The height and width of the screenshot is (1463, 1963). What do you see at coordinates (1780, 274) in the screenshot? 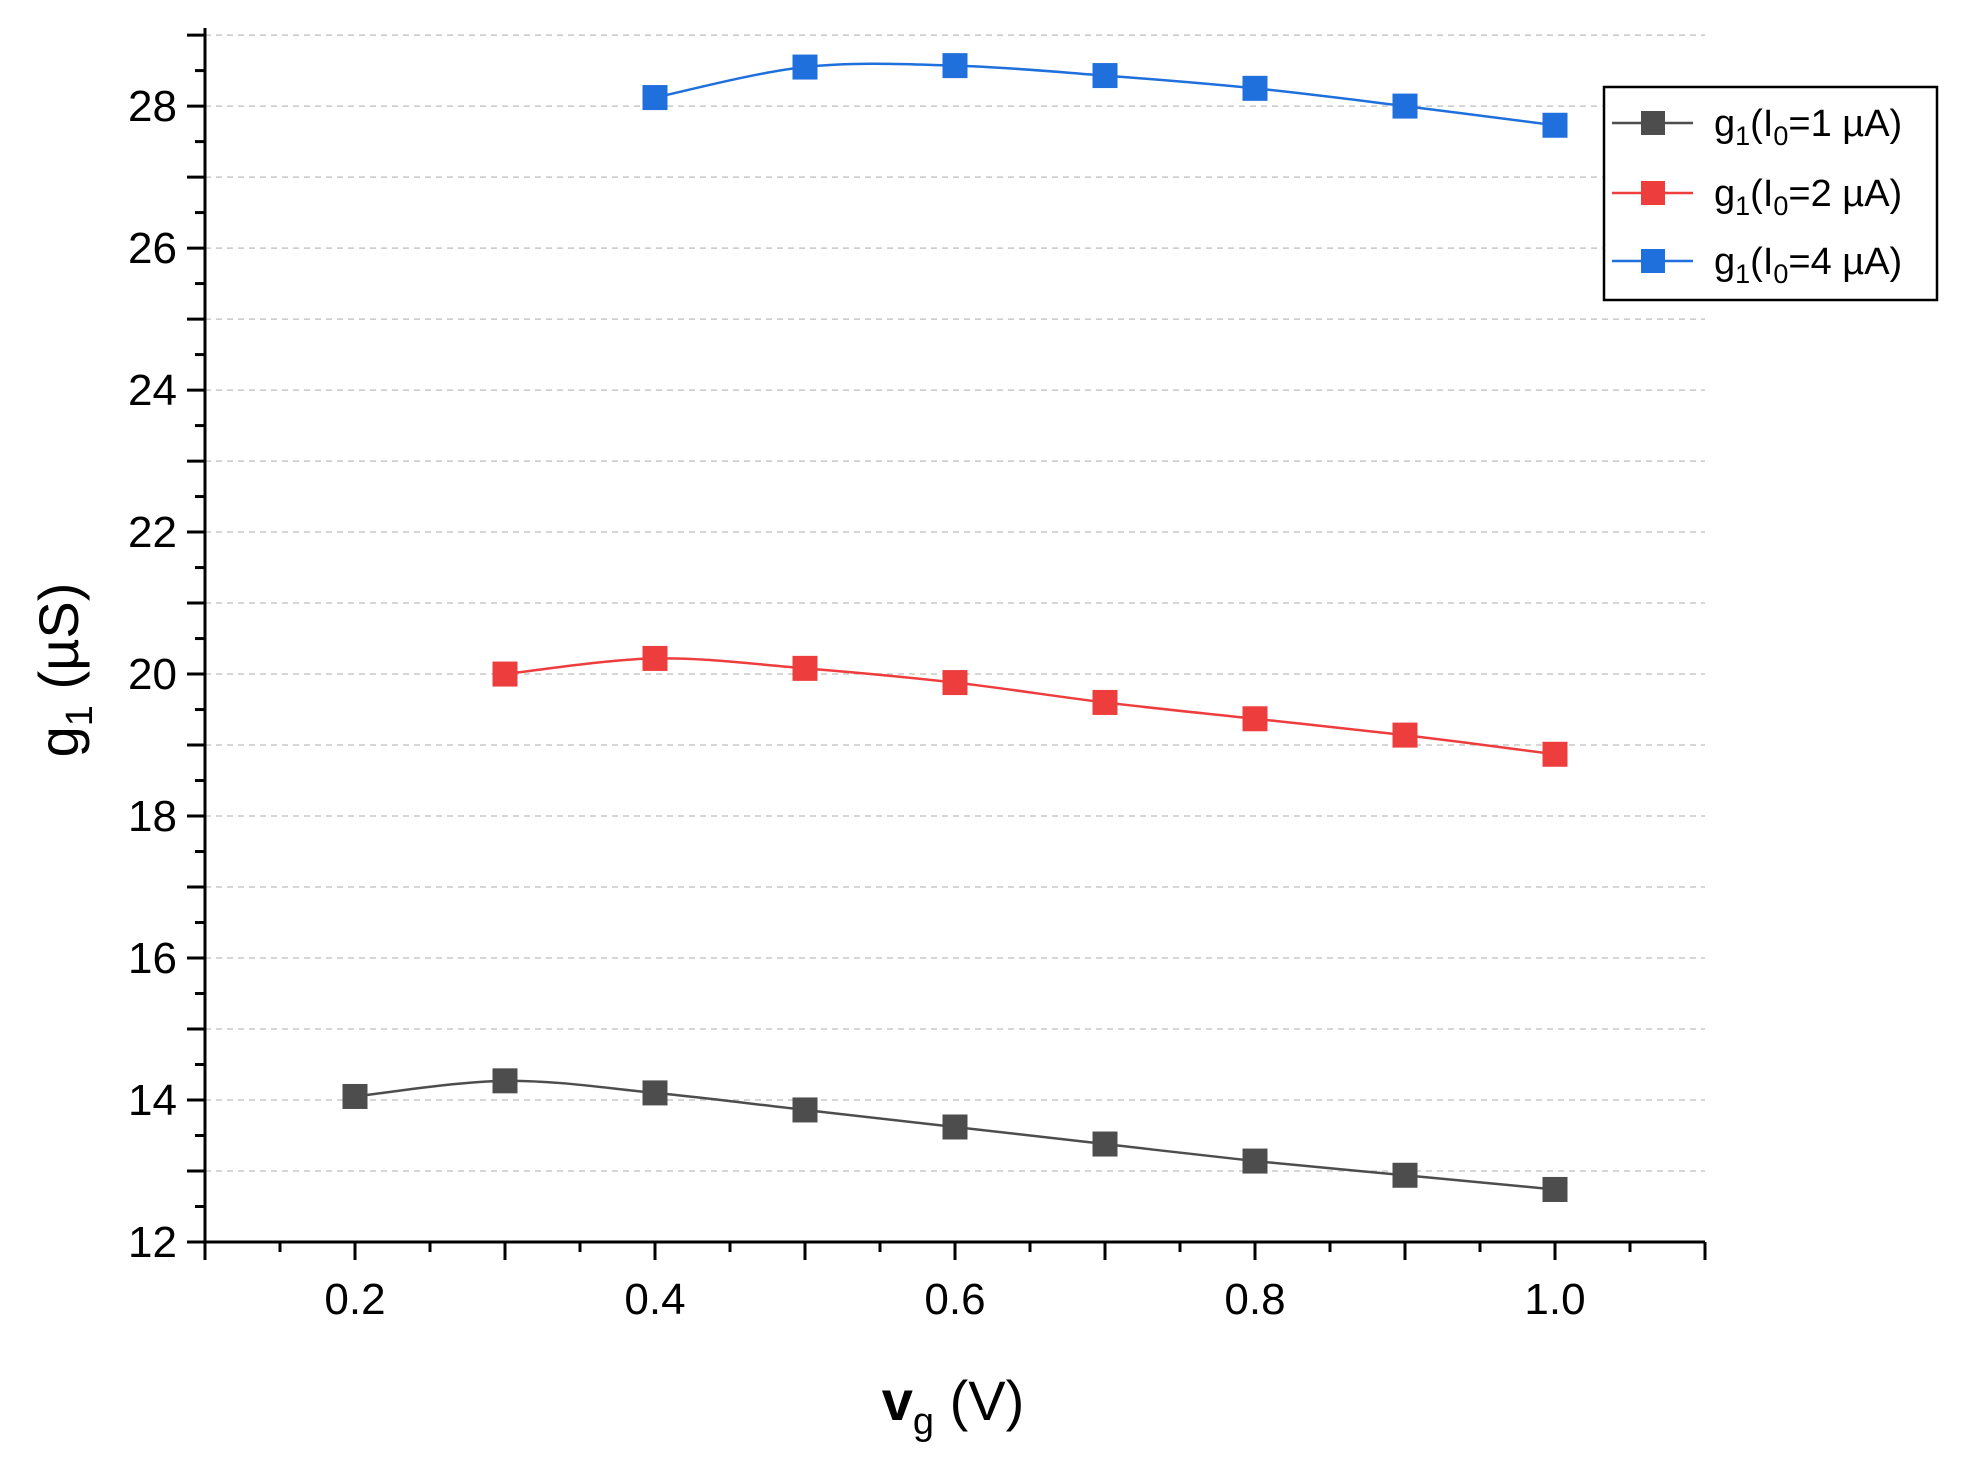
I see `legend-label-3-b-sub: 0` at bounding box center [1780, 274].